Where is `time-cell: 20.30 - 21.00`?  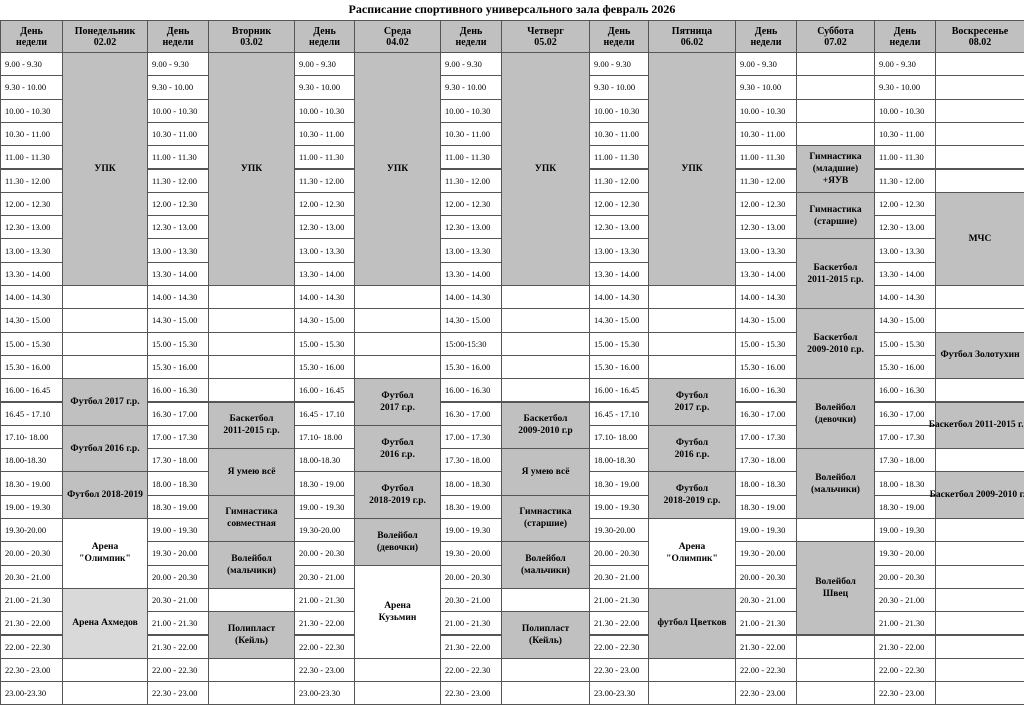 time-cell: 20.30 - 21.00 is located at coordinates (31, 576).